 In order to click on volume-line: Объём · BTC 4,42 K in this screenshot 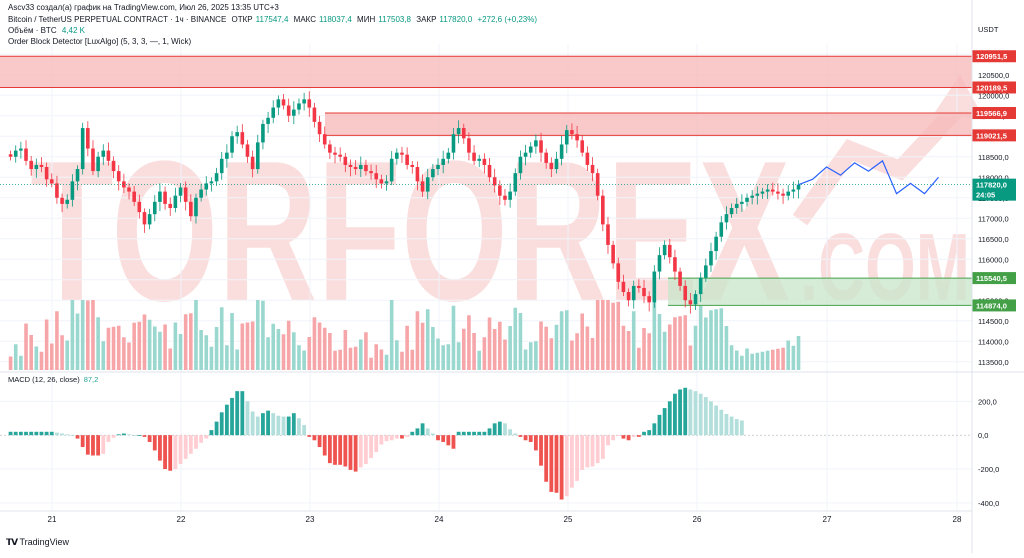, I will do `click(48, 31)`.